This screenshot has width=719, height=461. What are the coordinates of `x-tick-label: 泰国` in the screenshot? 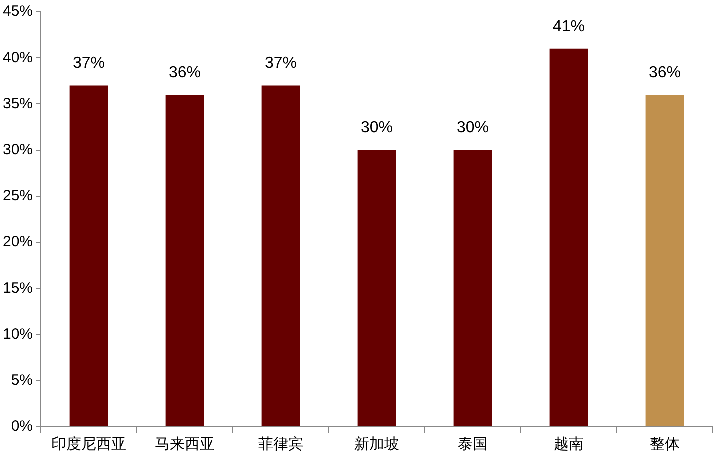 It's located at (473, 445).